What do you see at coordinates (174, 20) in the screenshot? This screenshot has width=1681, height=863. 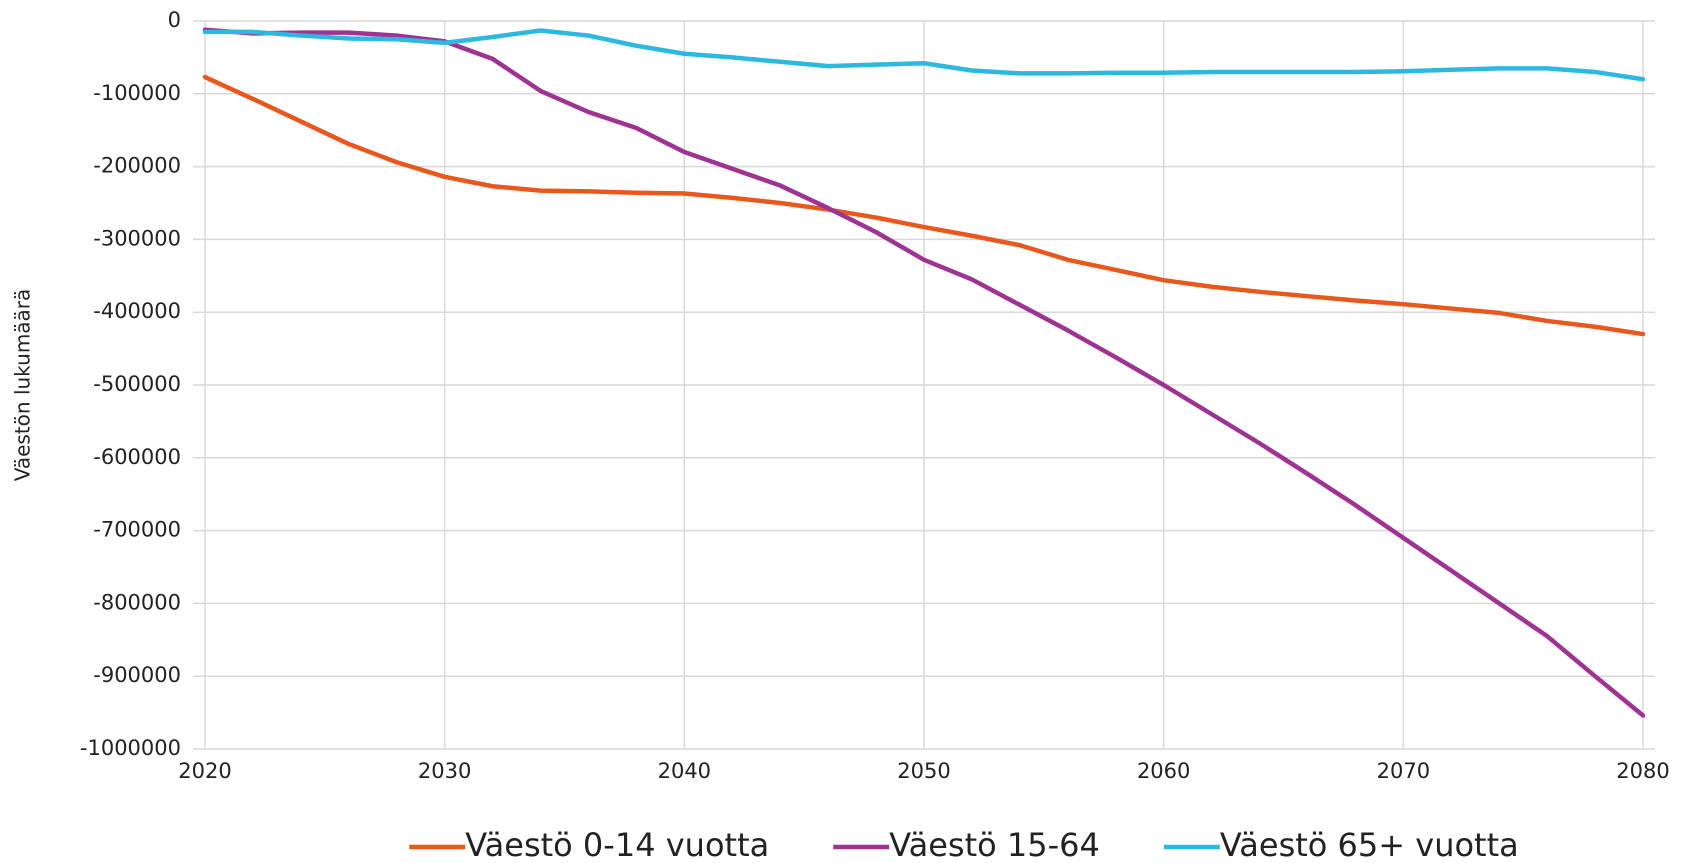 I see `y-tick-label: 0` at bounding box center [174, 20].